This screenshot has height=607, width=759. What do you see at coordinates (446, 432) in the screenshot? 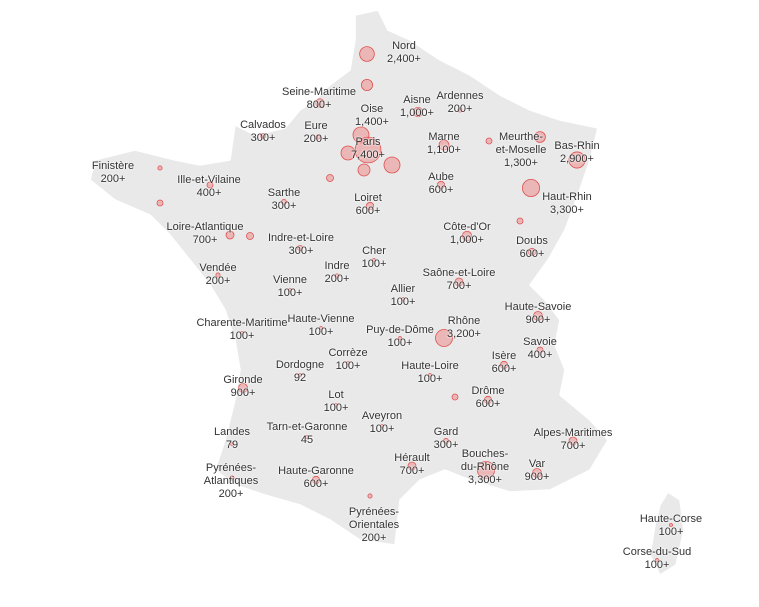
I see `department-name: Gard` at bounding box center [446, 432].